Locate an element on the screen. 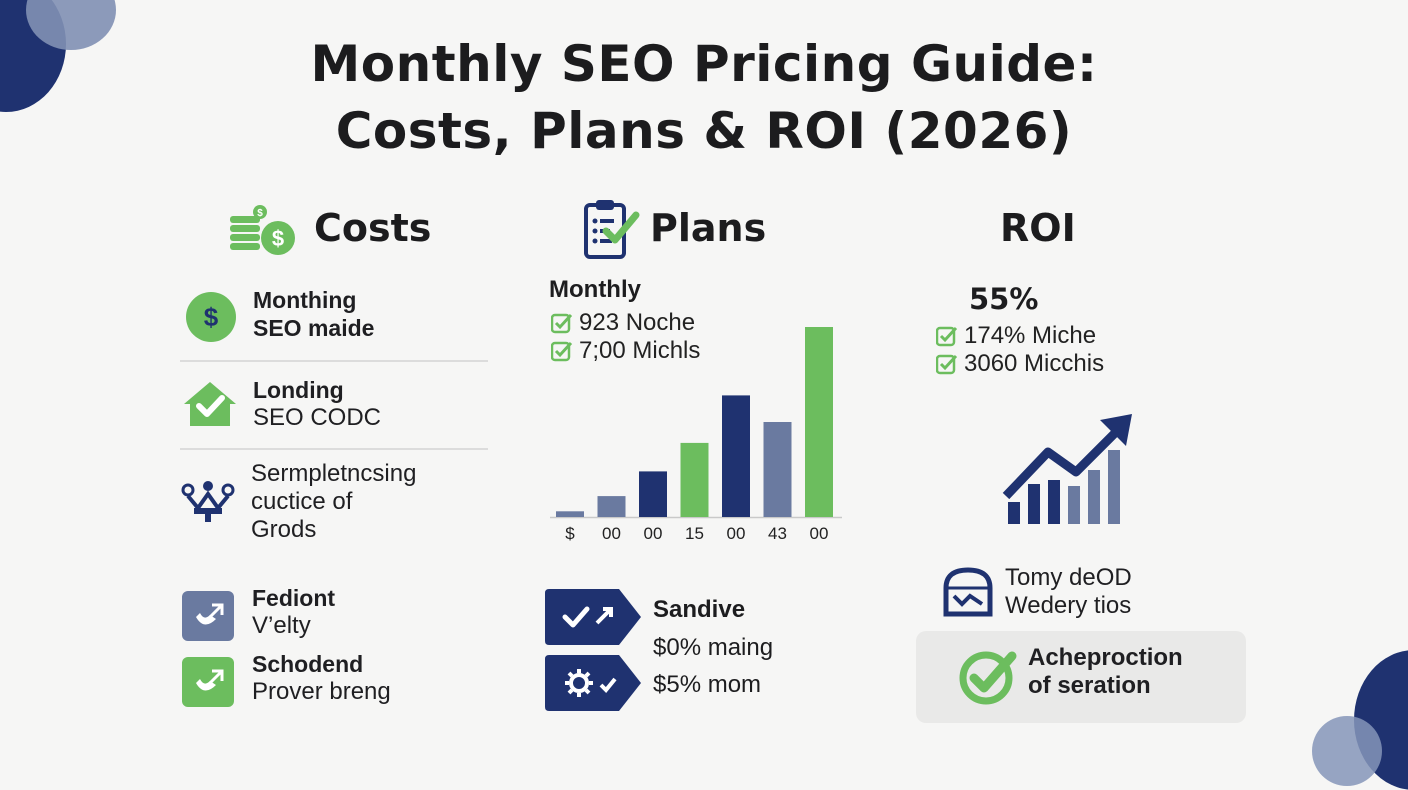 This screenshot has width=1408, height=790. cost-item-3: Sermpletncsing cuctice of Grods is located at coordinates (333, 502).